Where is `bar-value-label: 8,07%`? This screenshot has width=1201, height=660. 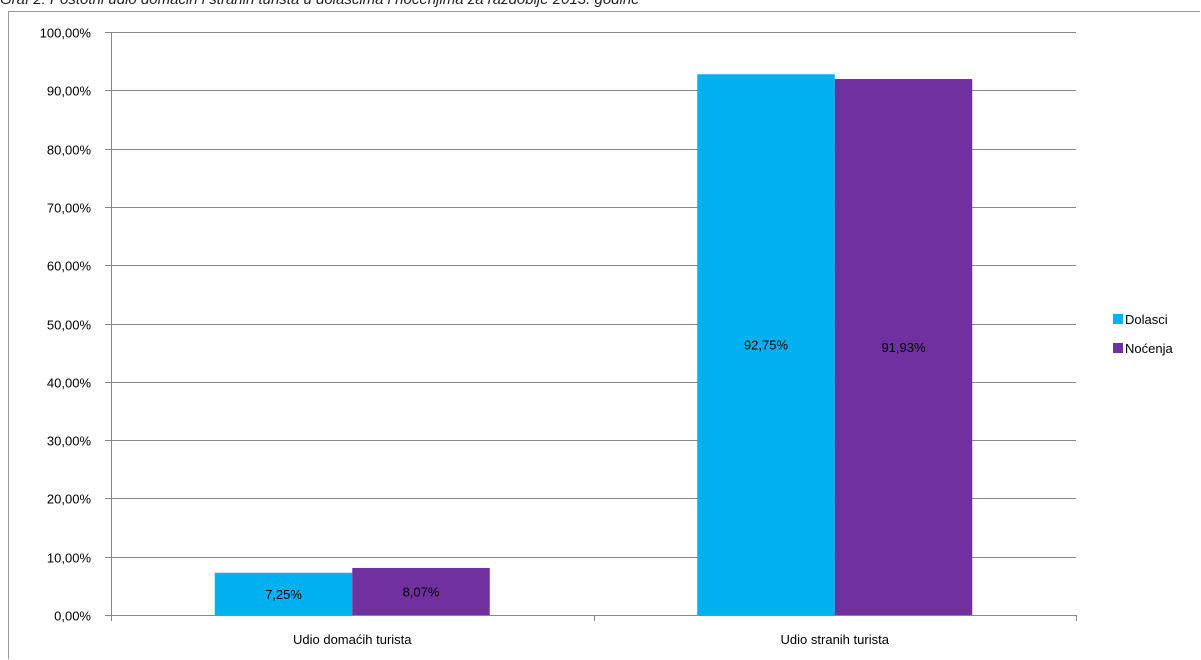 bar-value-label: 8,07% is located at coordinates (421, 591).